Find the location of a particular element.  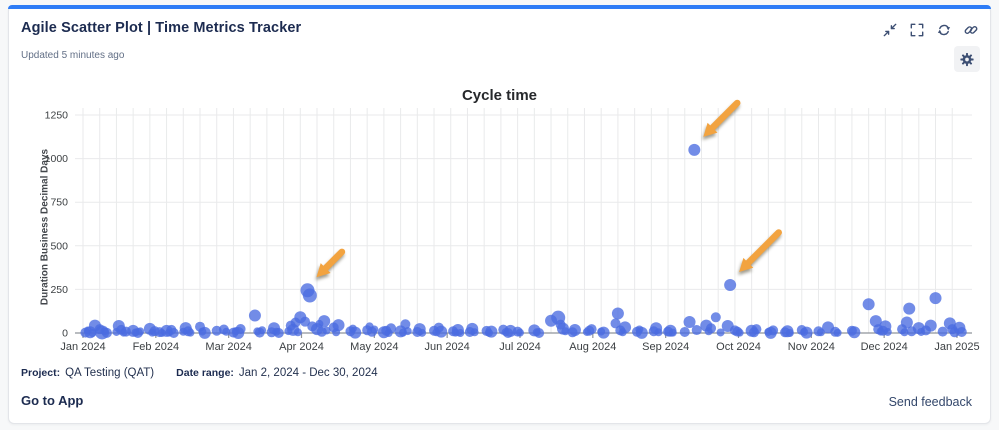

gadget-toolbar is located at coordinates (930, 30).